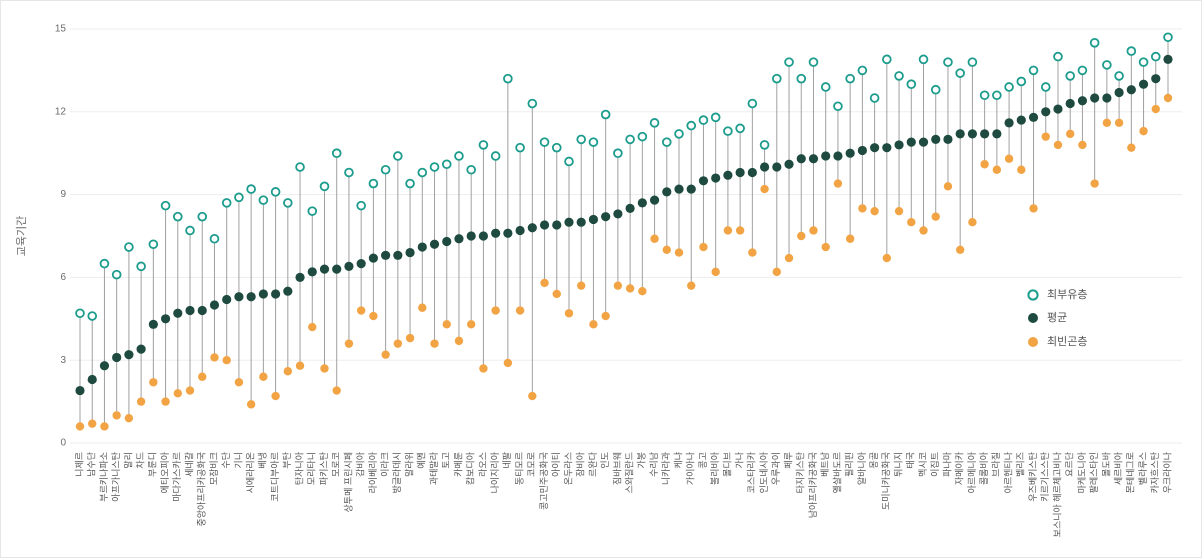 This screenshot has height=558, width=1202. I want to click on x-tick-label: 말리, so click(127, 460).